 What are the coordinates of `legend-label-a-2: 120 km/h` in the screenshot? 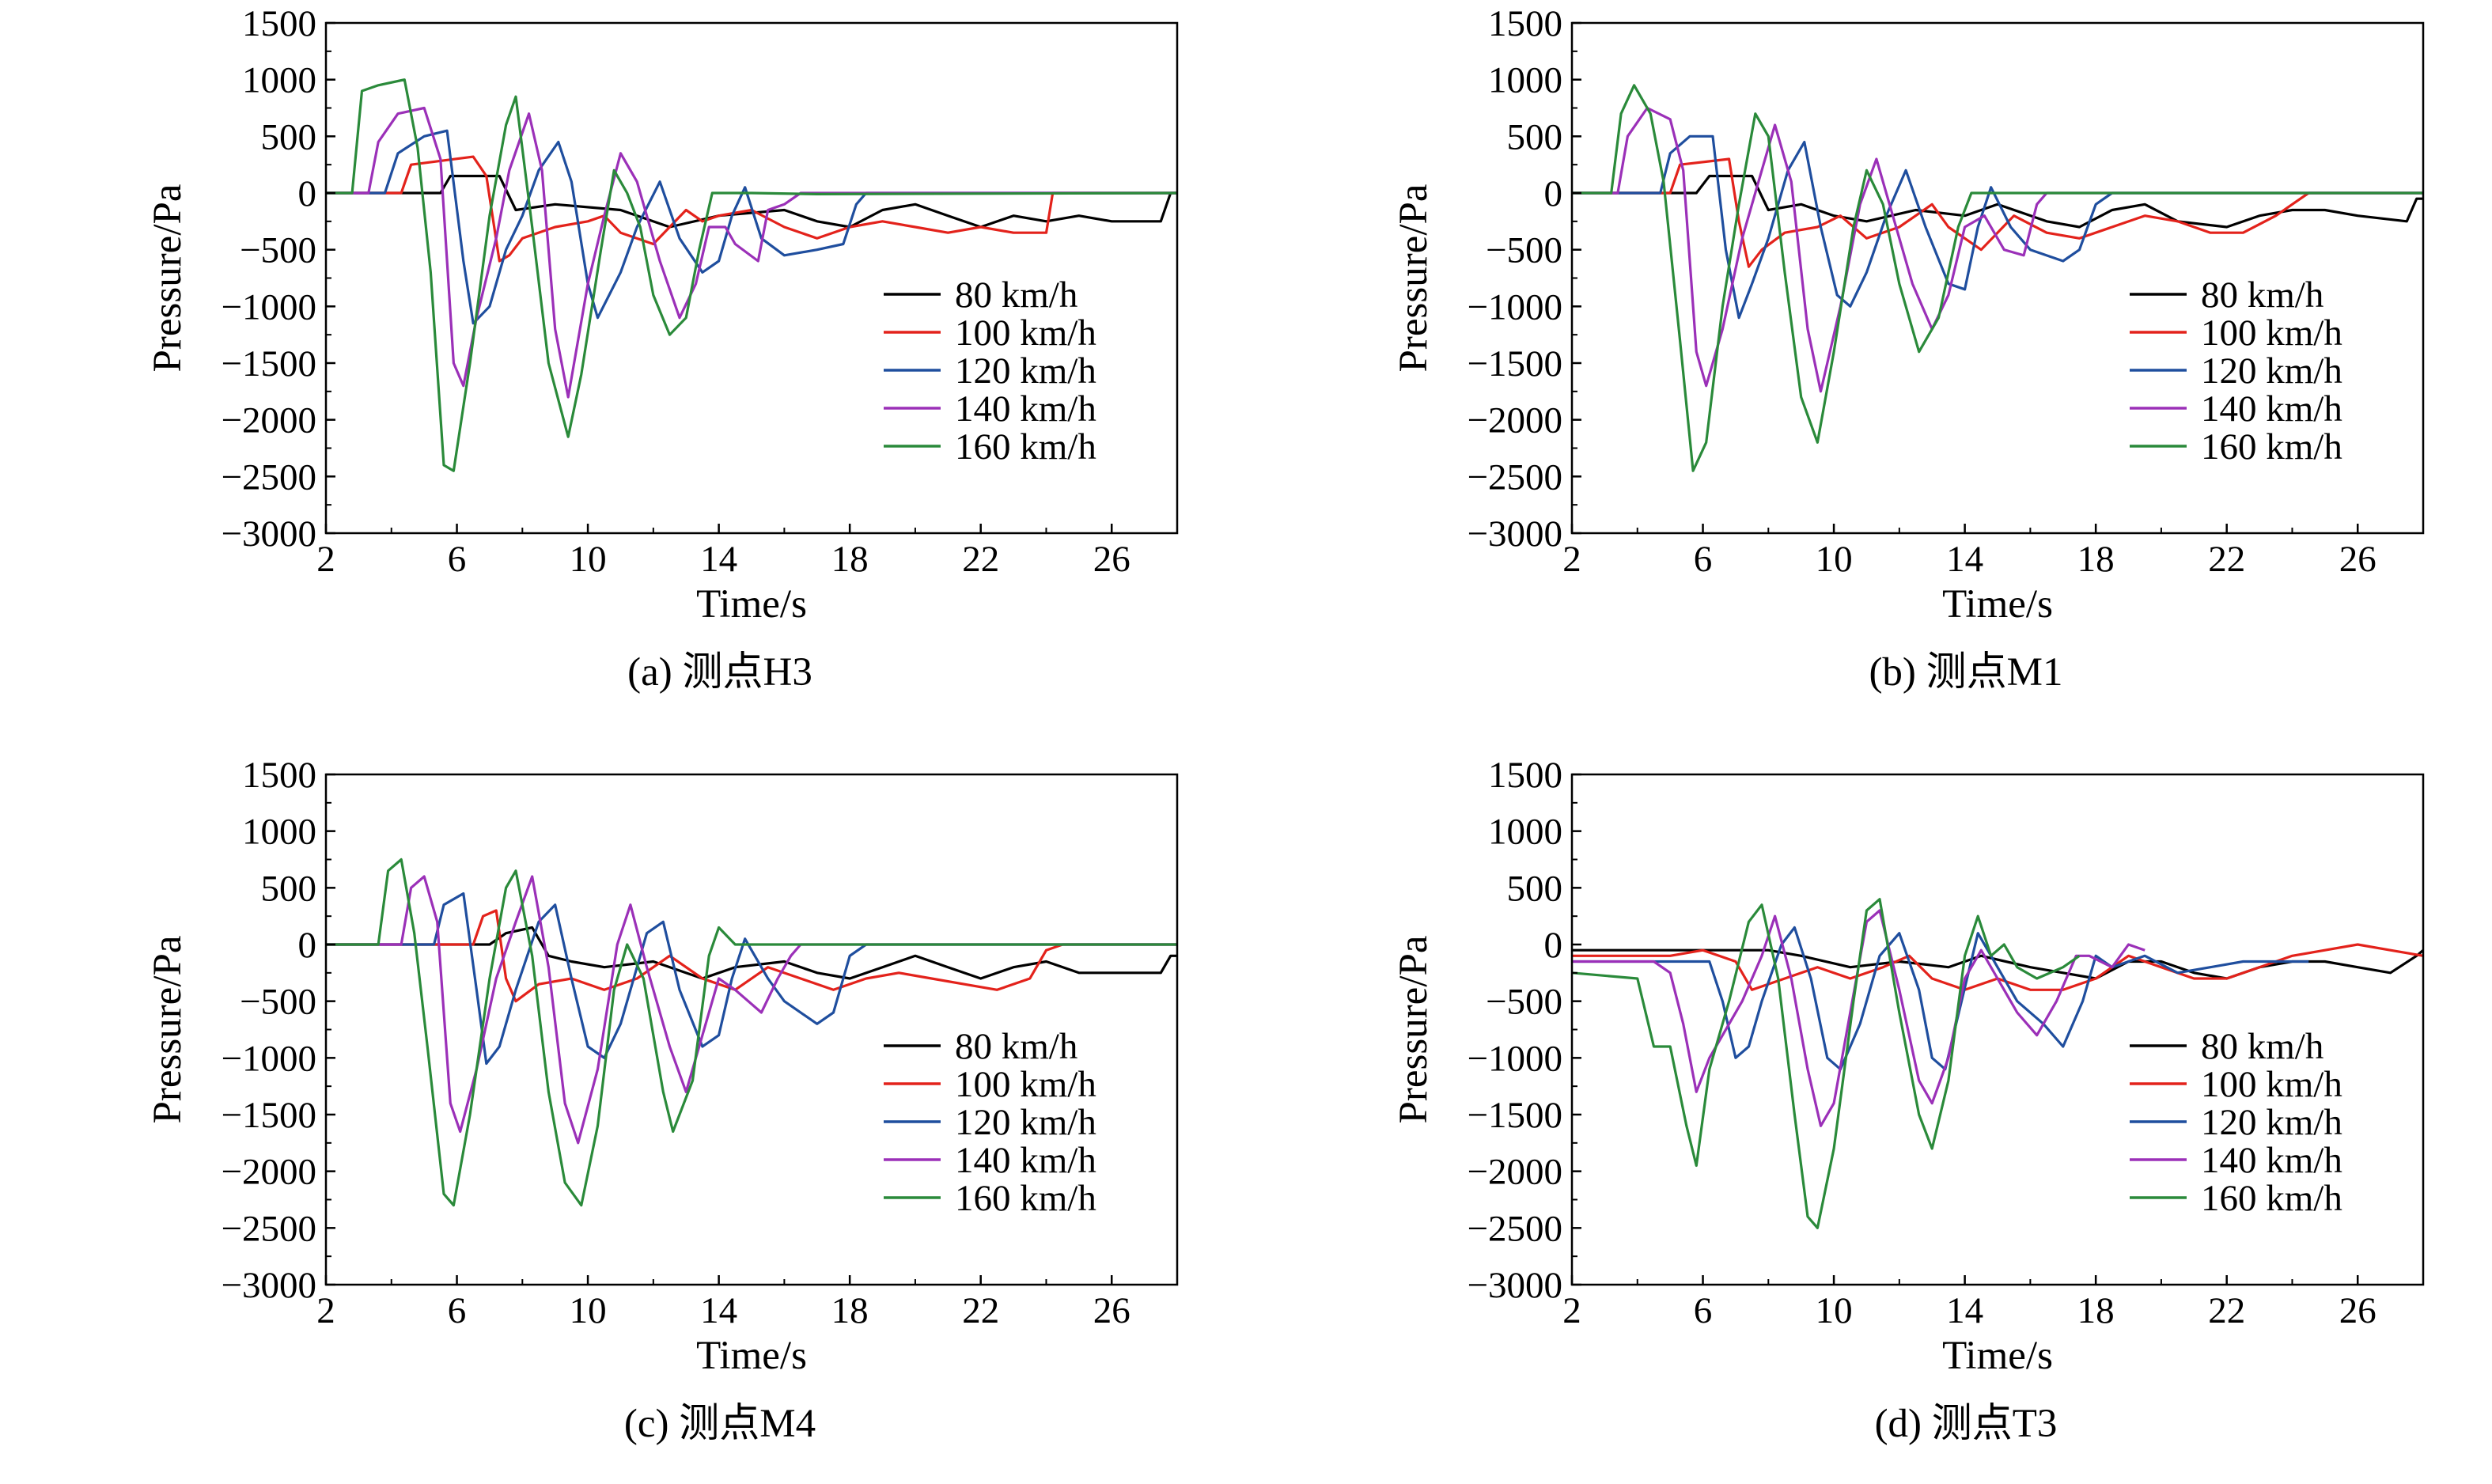 It's located at (1025, 371).